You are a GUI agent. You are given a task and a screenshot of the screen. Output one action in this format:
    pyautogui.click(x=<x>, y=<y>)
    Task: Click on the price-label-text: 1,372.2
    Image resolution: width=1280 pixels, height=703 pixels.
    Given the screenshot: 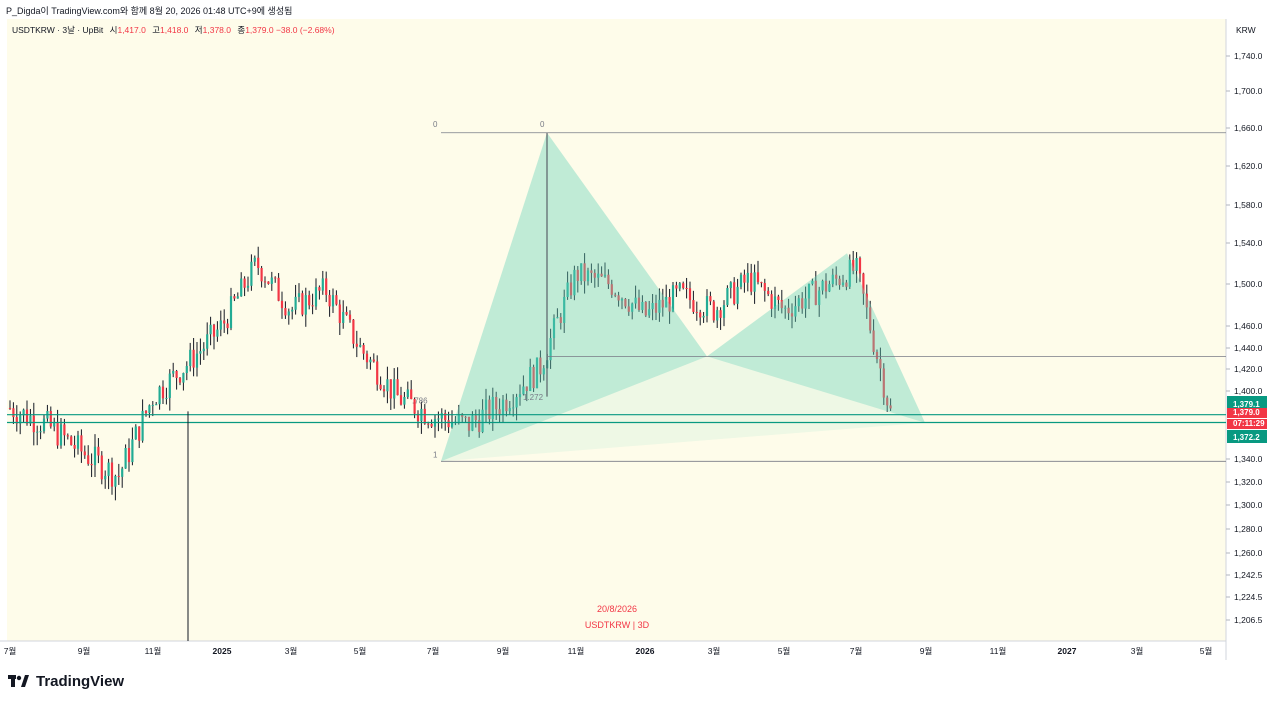 What is the action you would take?
    pyautogui.click(x=1246, y=437)
    